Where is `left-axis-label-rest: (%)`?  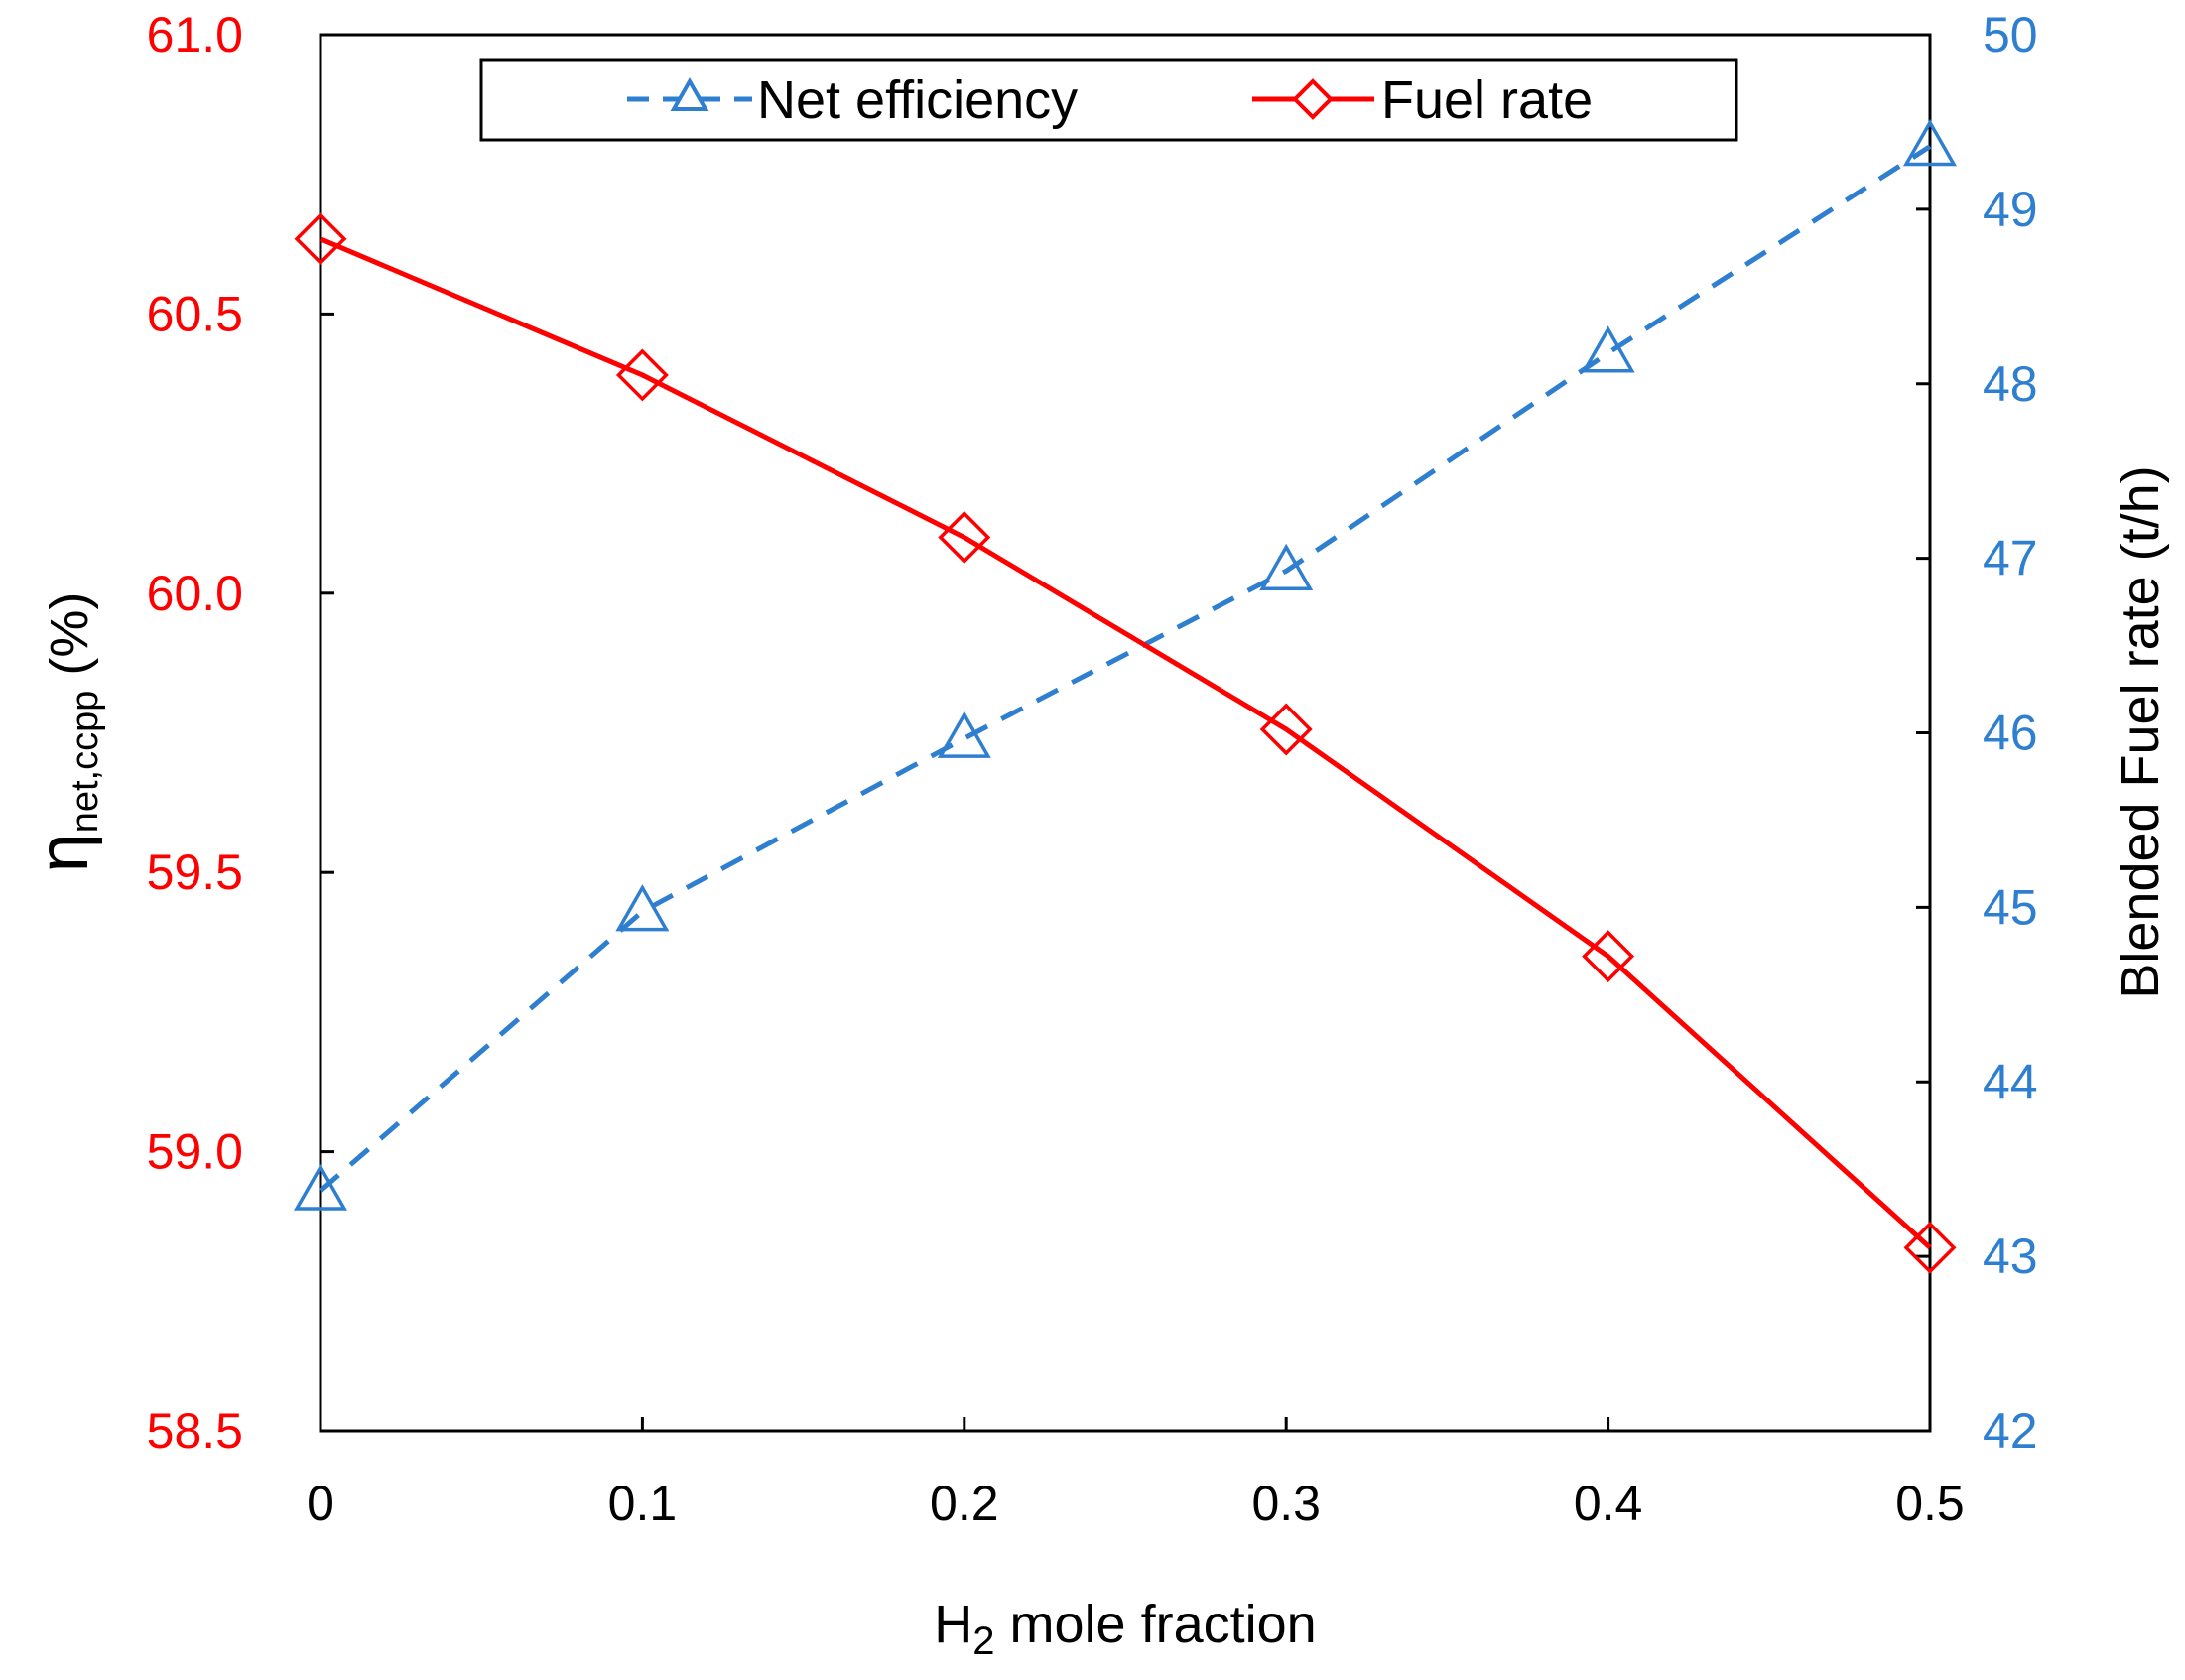
left-axis-label-rest: (%) is located at coordinates (69, 641).